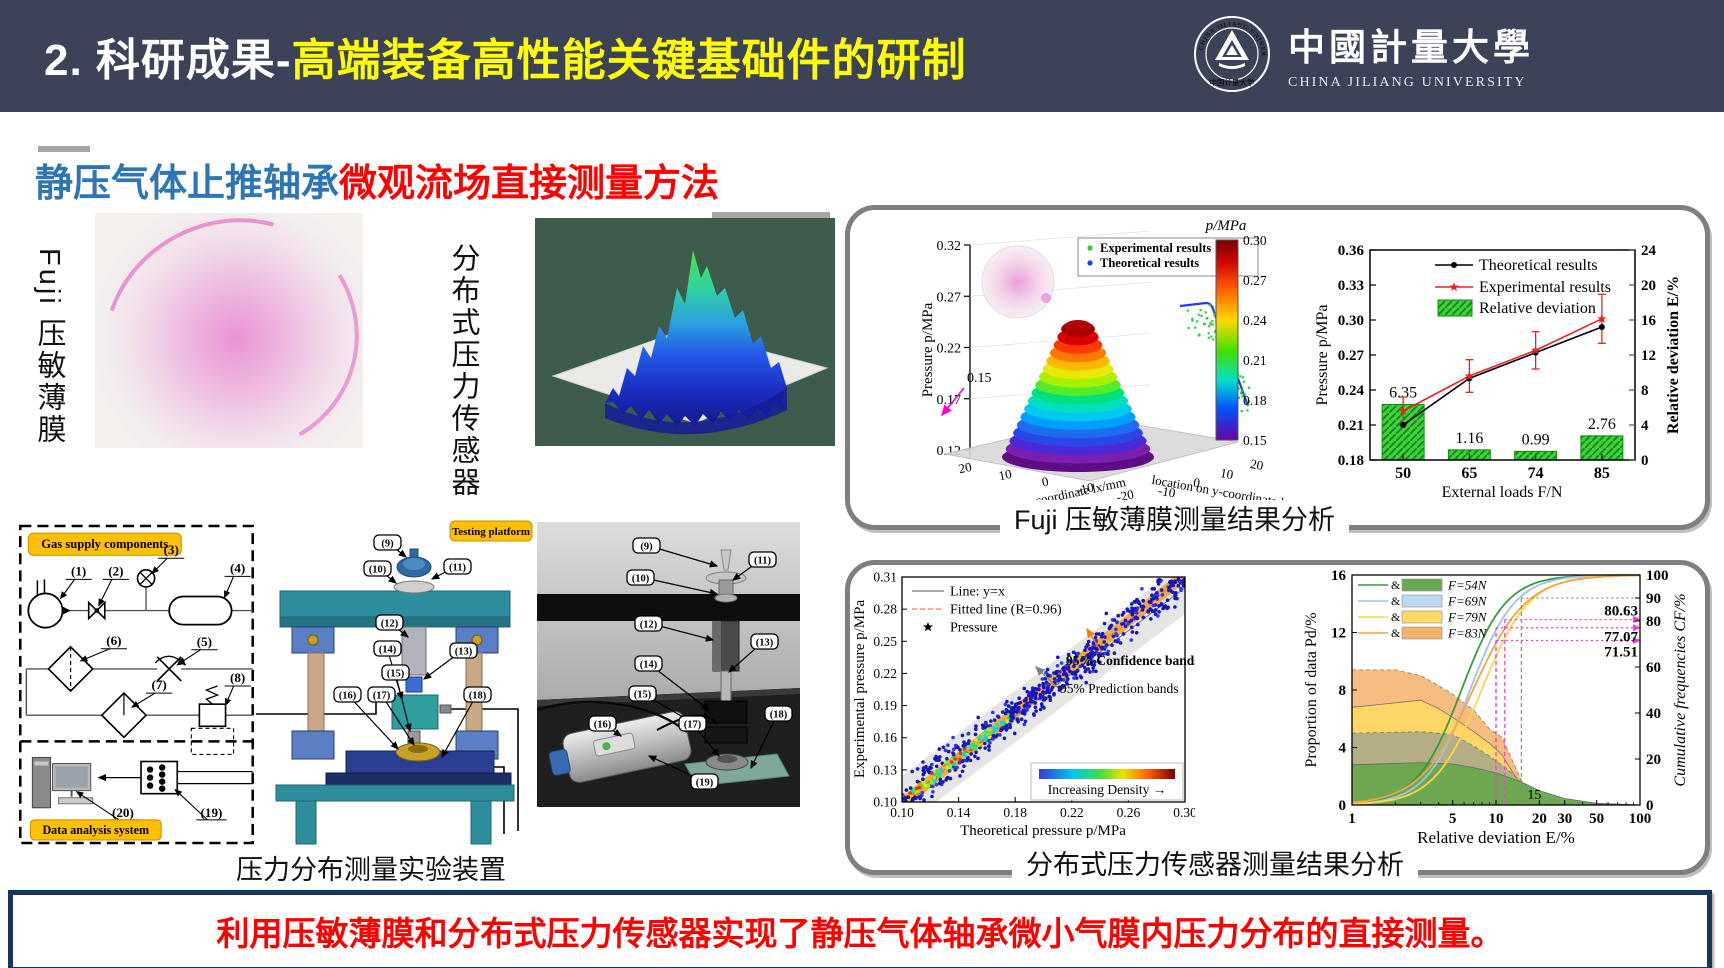  I want to click on fuji-panel-caption: Fuji 压敏薄膜测量结果分析, so click(1175, 520).